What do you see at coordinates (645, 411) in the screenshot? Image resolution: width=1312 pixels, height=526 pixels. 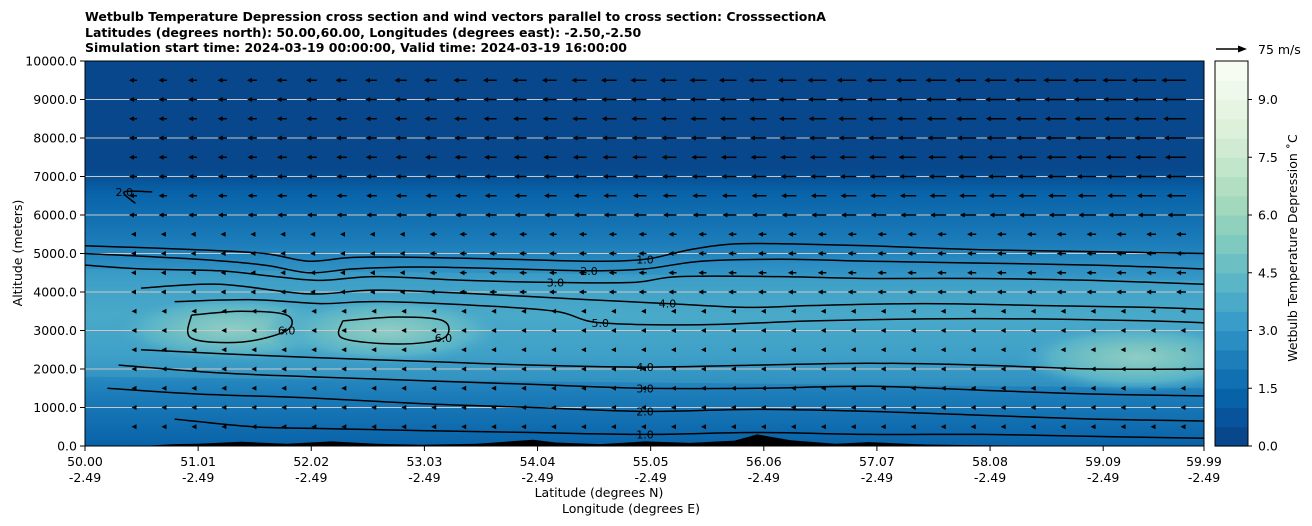 I see `contour-label: 2.0` at bounding box center [645, 411].